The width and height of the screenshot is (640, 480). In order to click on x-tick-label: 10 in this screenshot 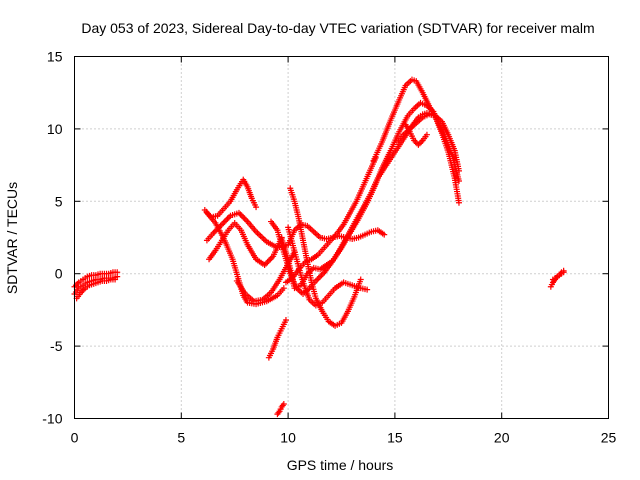, I will do `click(288, 438)`.